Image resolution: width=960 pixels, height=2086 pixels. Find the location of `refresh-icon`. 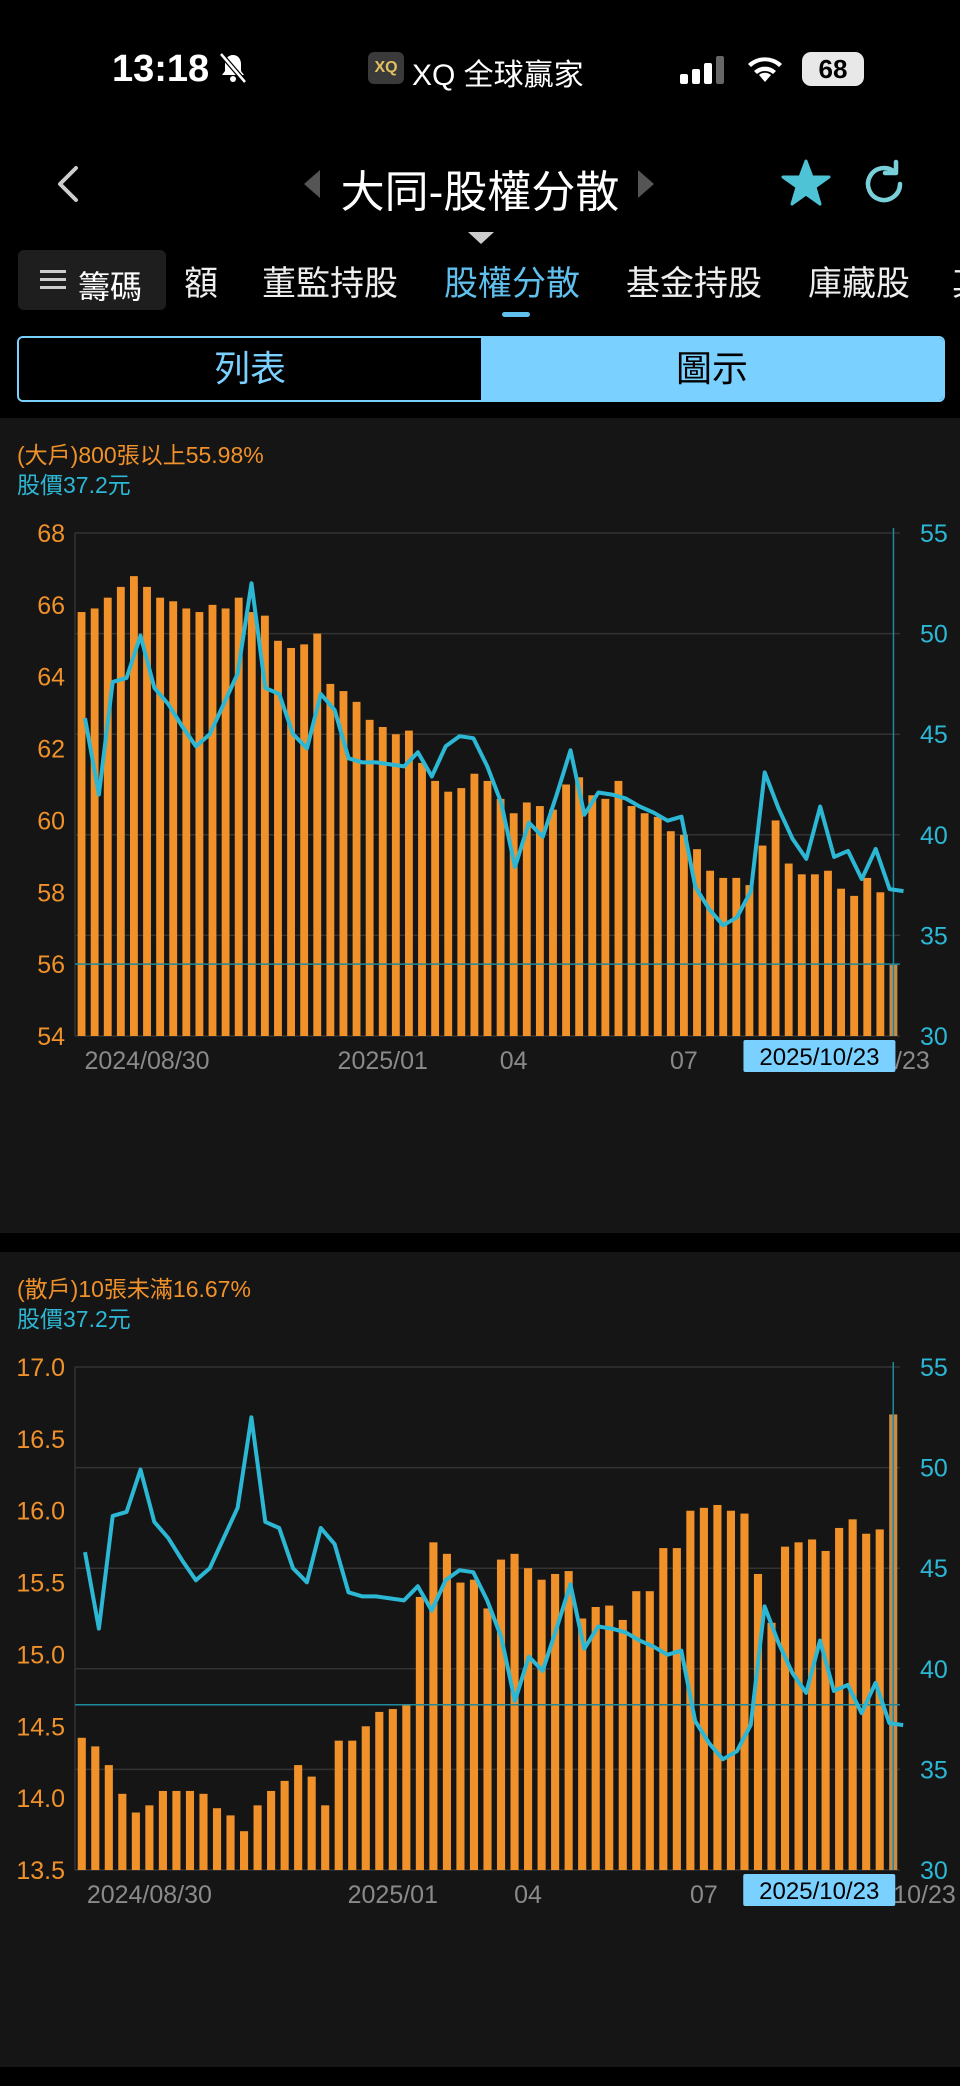

refresh-icon is located at coordinates (884, 186).